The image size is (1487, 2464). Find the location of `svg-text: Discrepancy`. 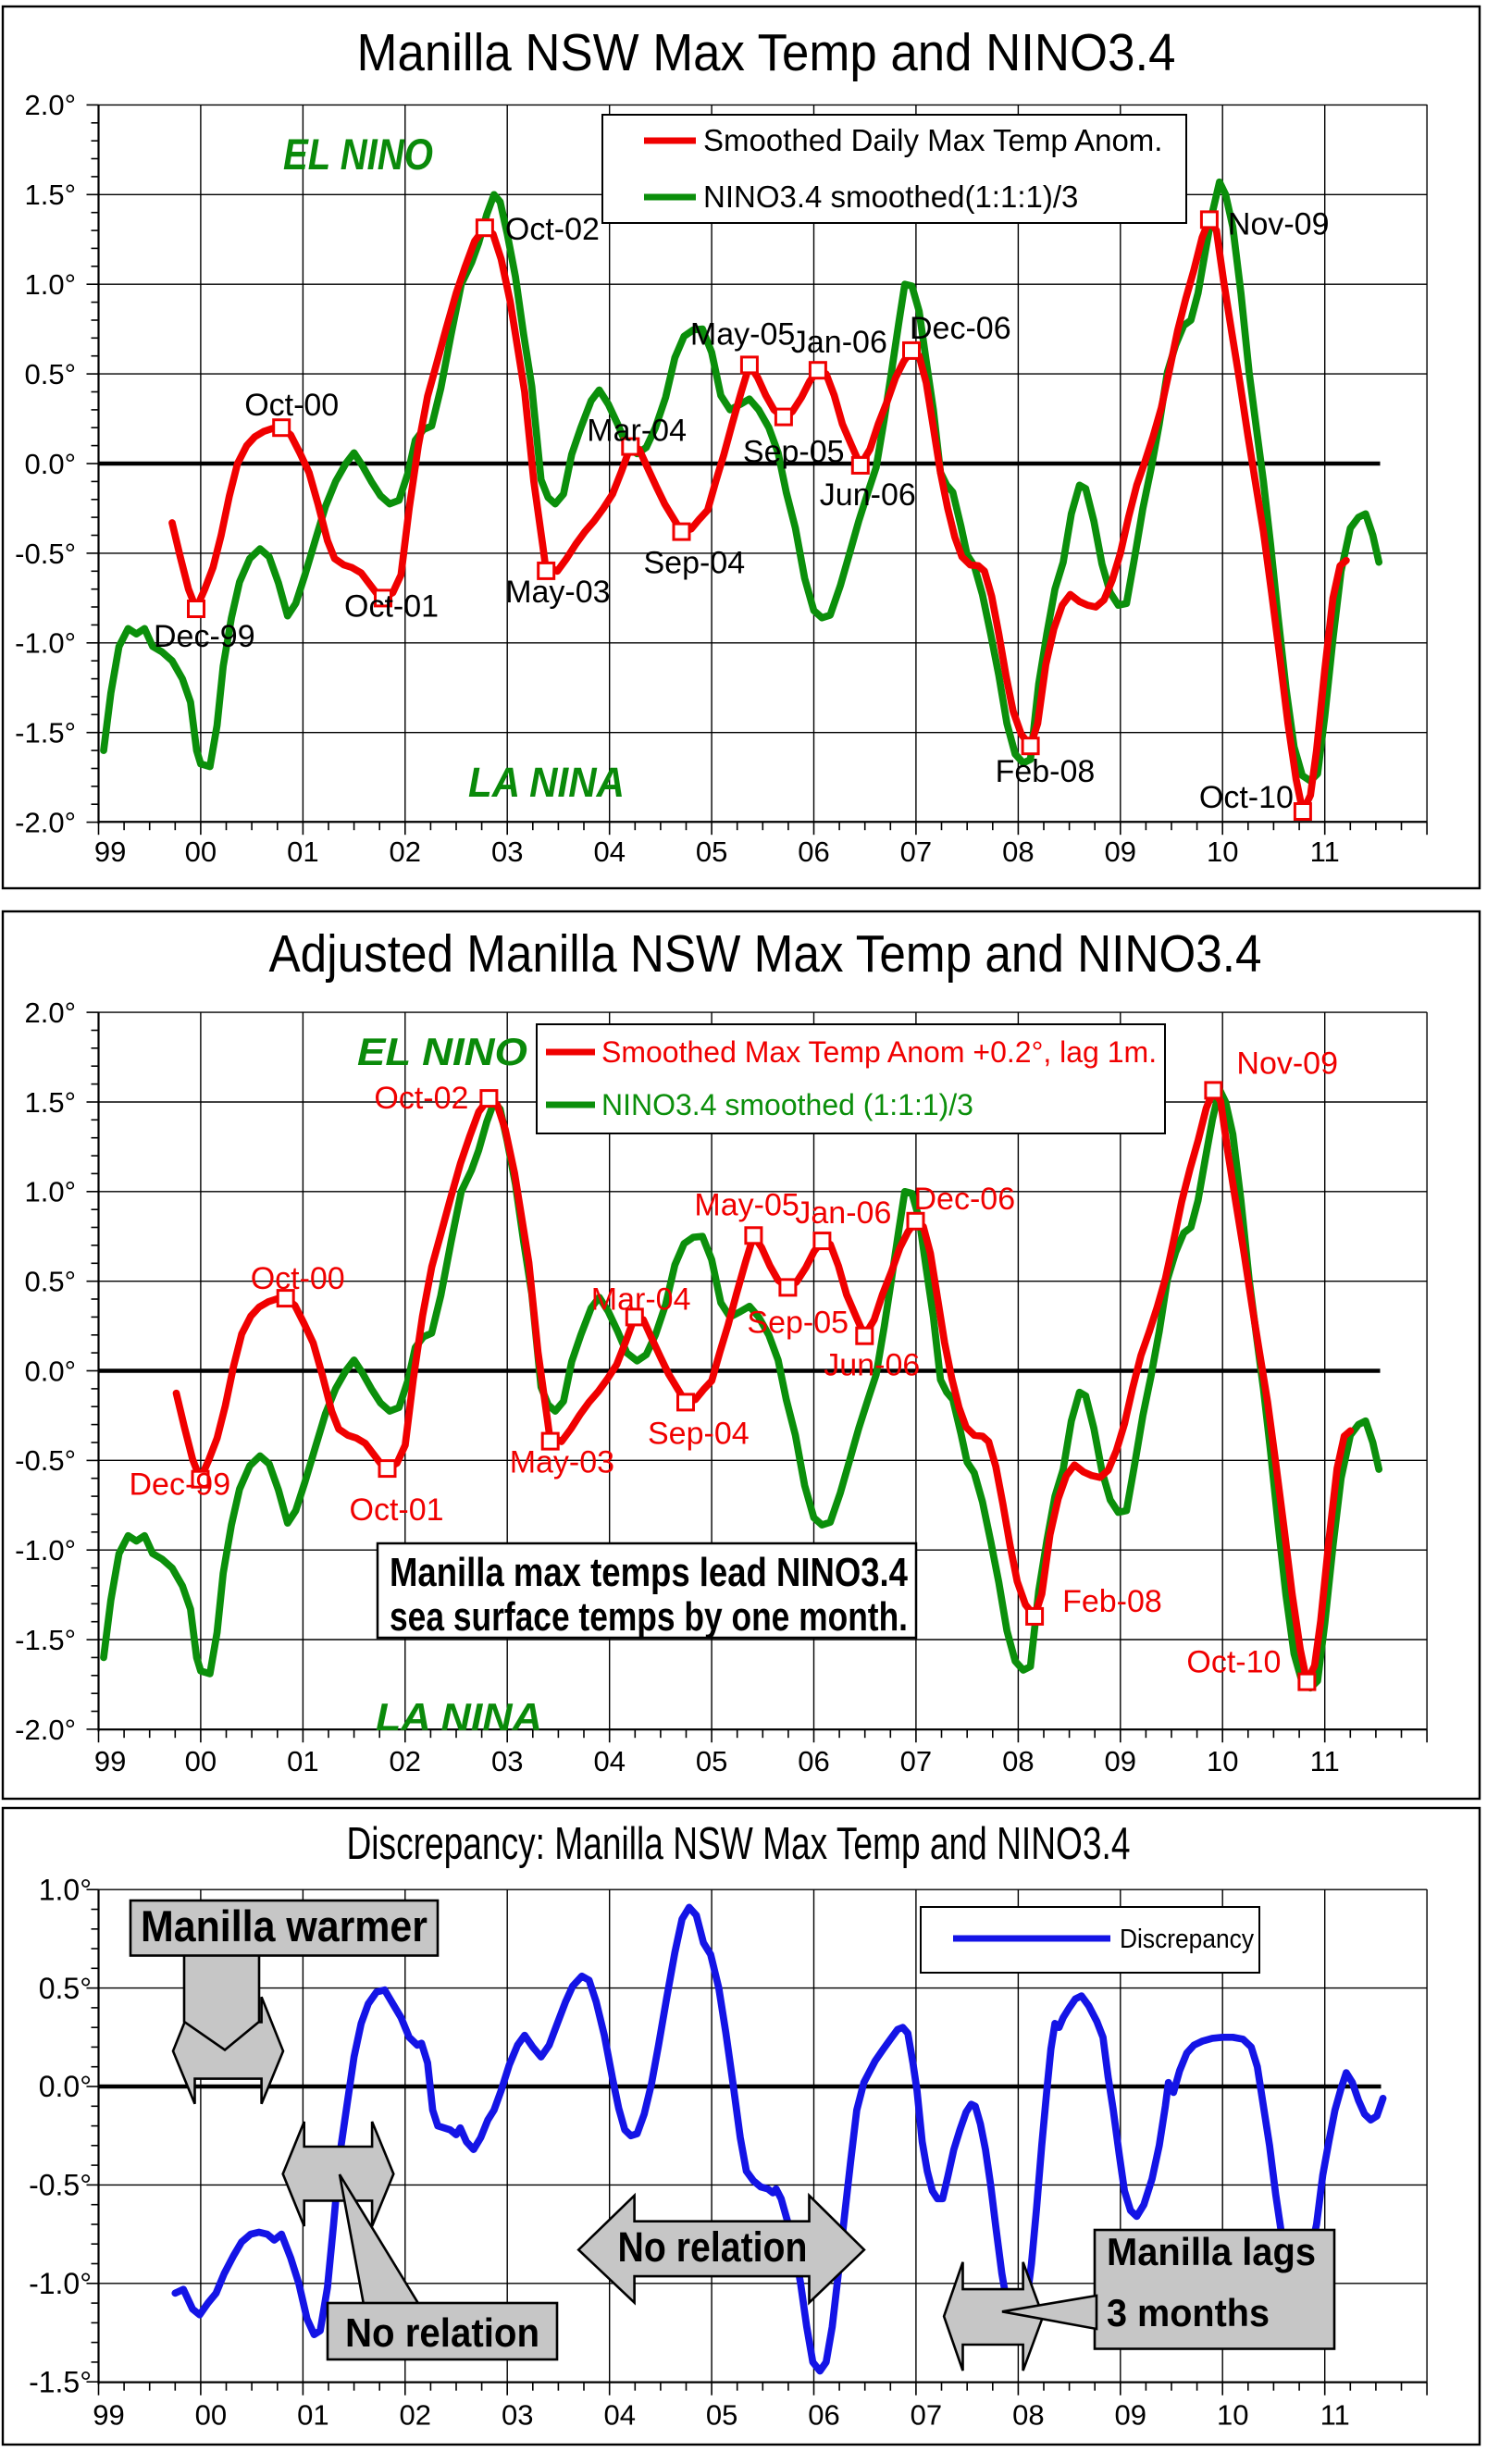

svg-text: Discrepancy is located at coordinates (1187, 1940).